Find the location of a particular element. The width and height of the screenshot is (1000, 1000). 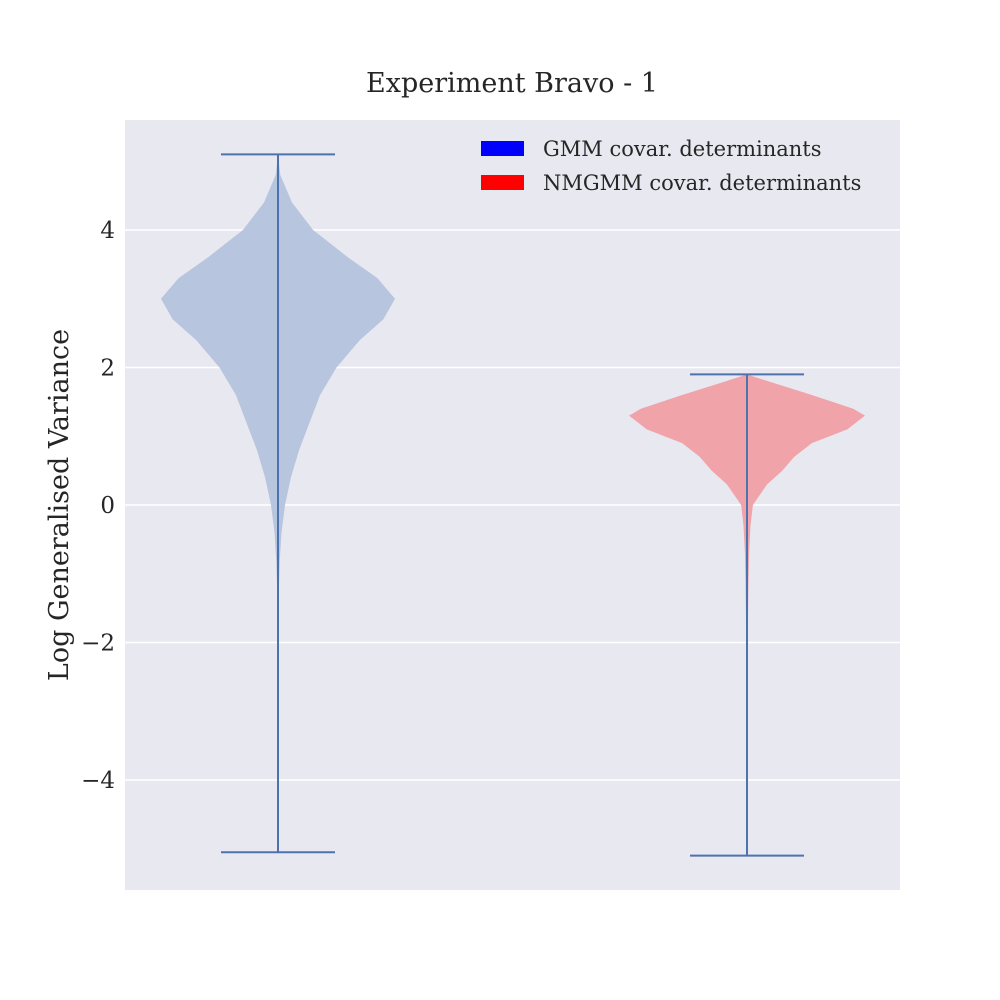

y-axis-label: Log Generalised Variance is located at coordinates (59, 505).